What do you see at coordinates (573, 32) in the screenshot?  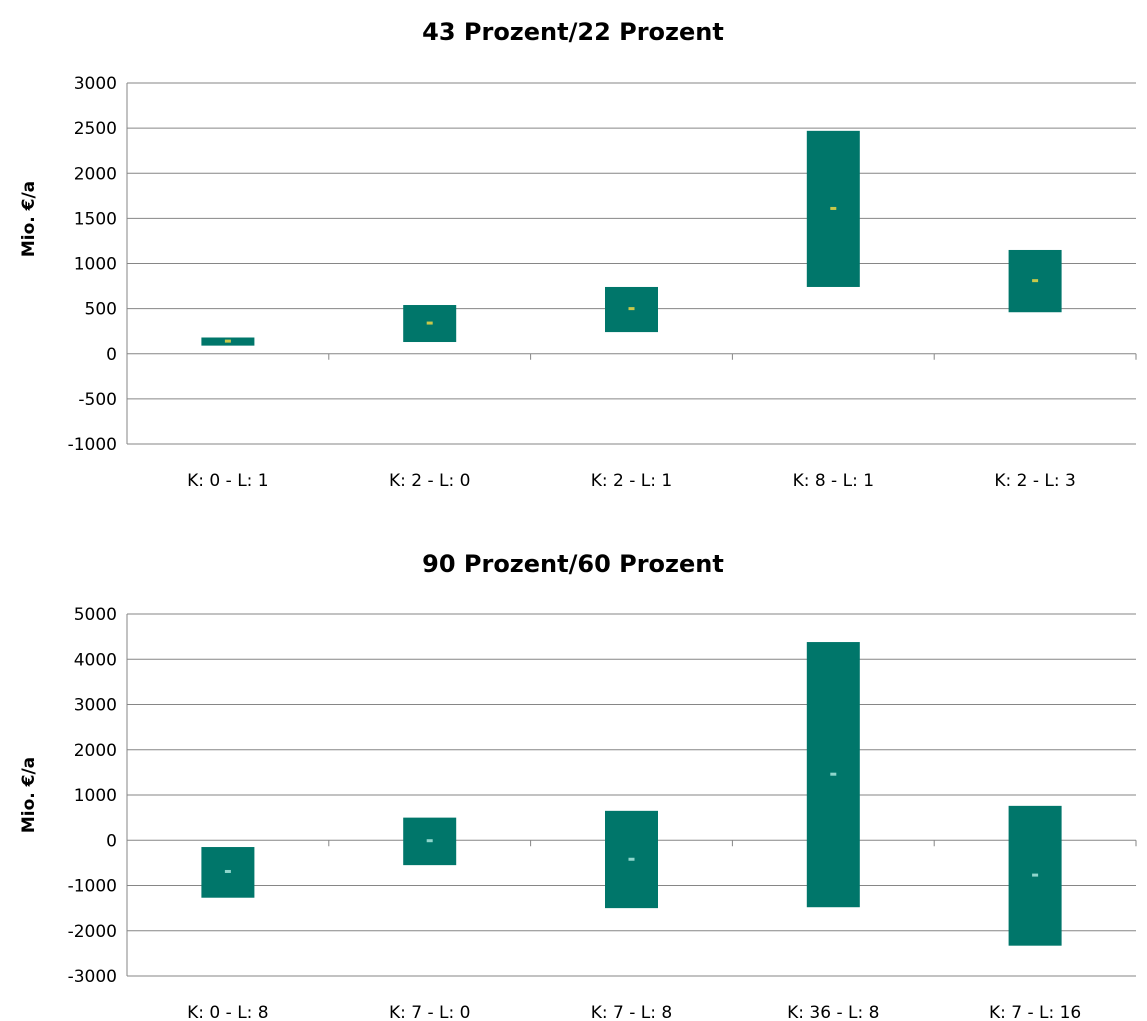 I see `chart-title: 43 Prozent/22 Prozent` at bounding box center [573, 32].